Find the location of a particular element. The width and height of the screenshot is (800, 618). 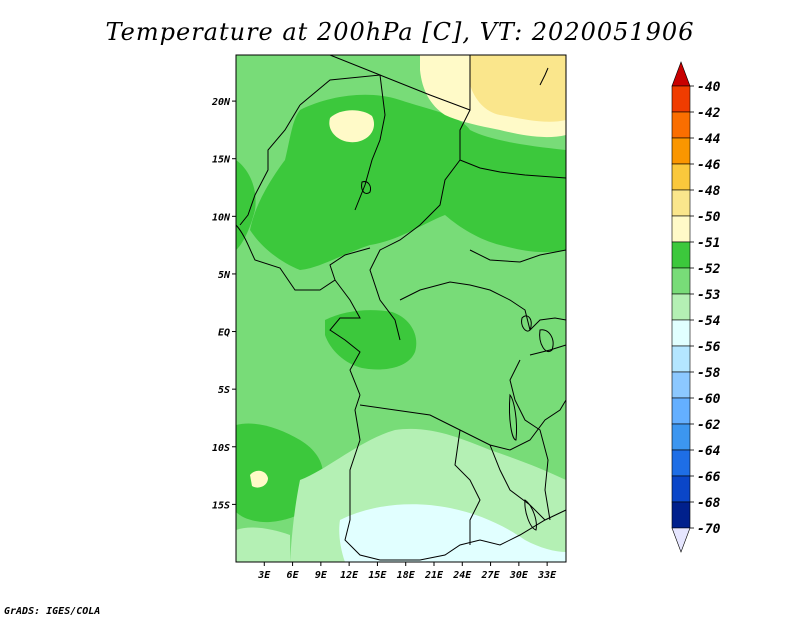

colorbar-label: -62 is located at coordinates (709, 425).